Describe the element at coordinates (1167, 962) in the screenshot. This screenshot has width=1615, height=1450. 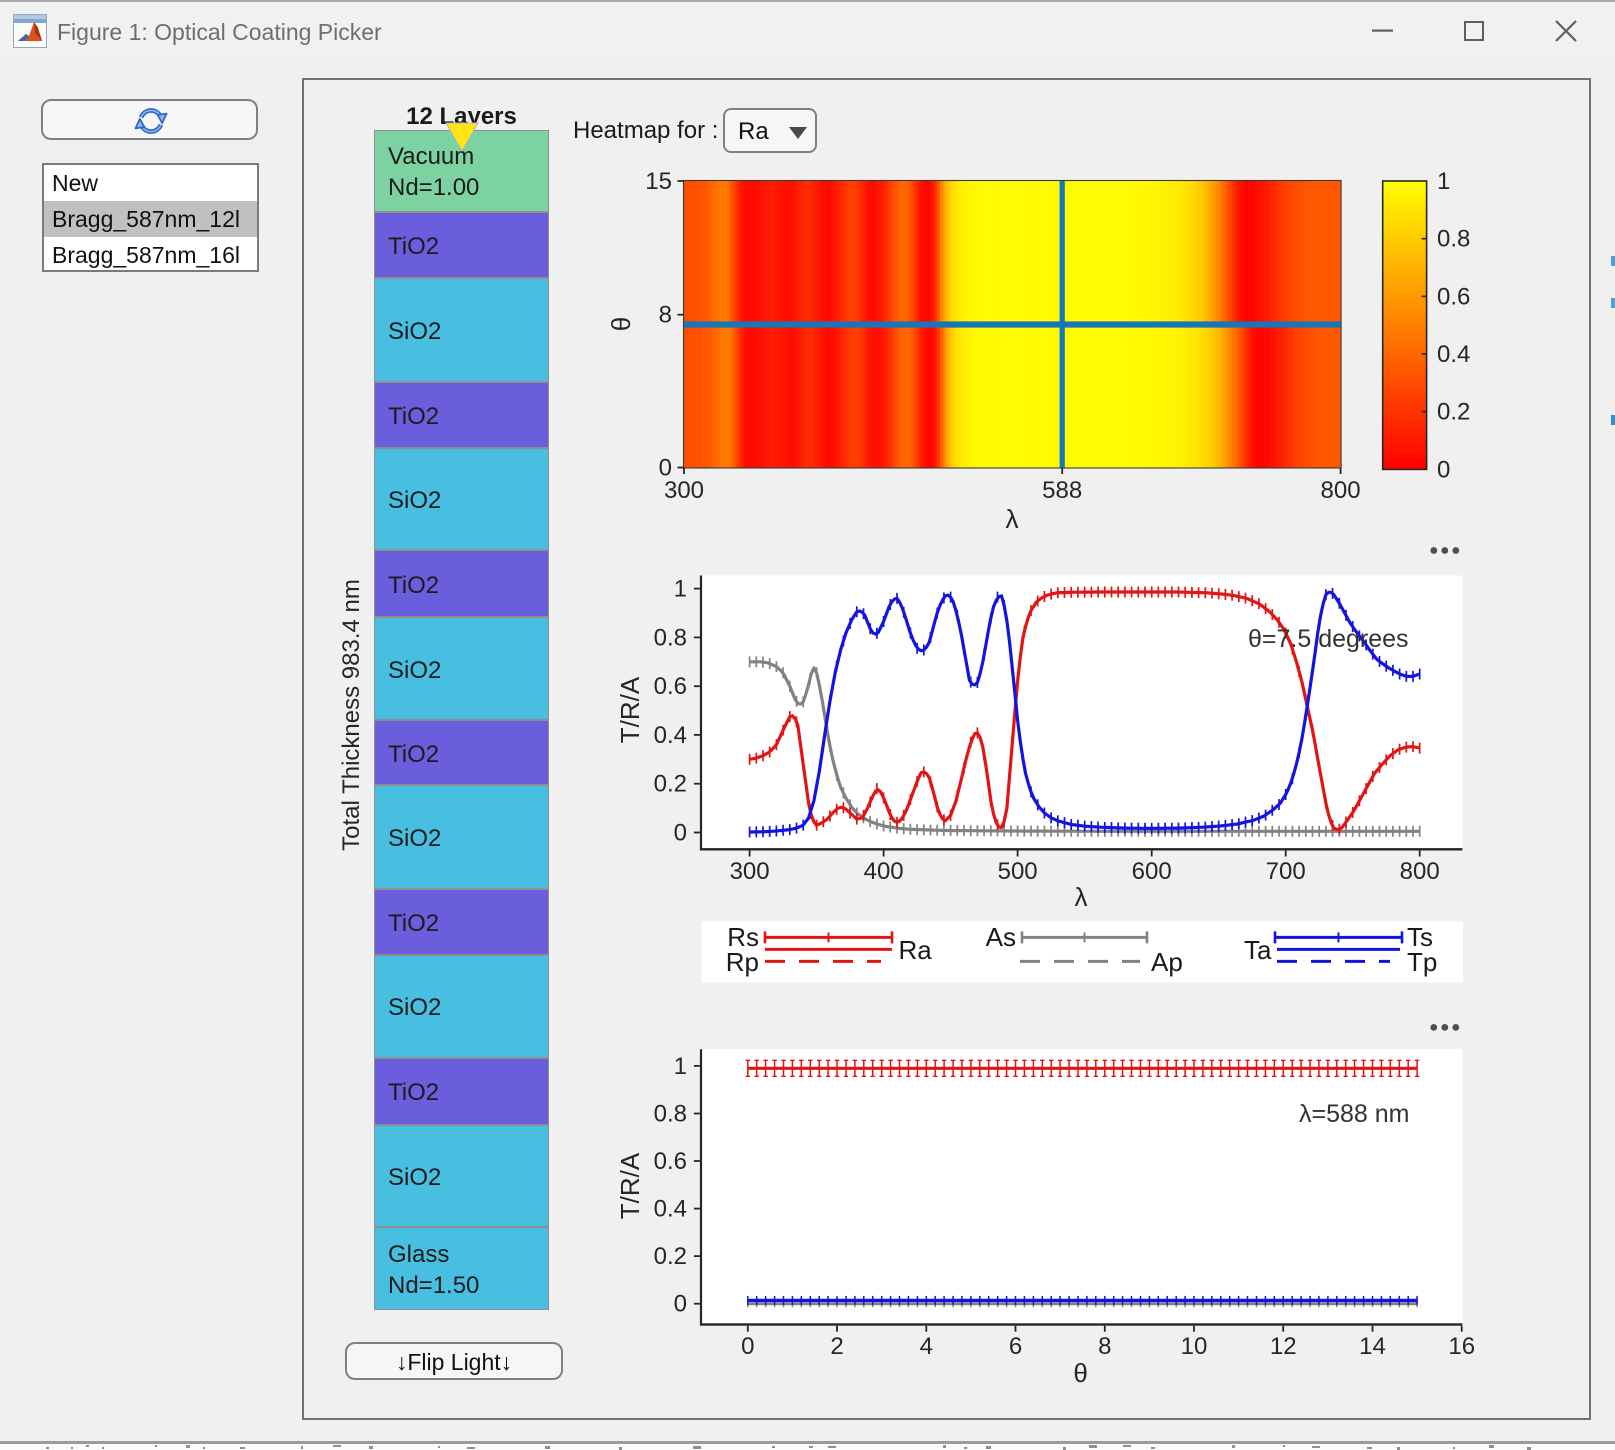
I see `svg-text: Ap` at that location.